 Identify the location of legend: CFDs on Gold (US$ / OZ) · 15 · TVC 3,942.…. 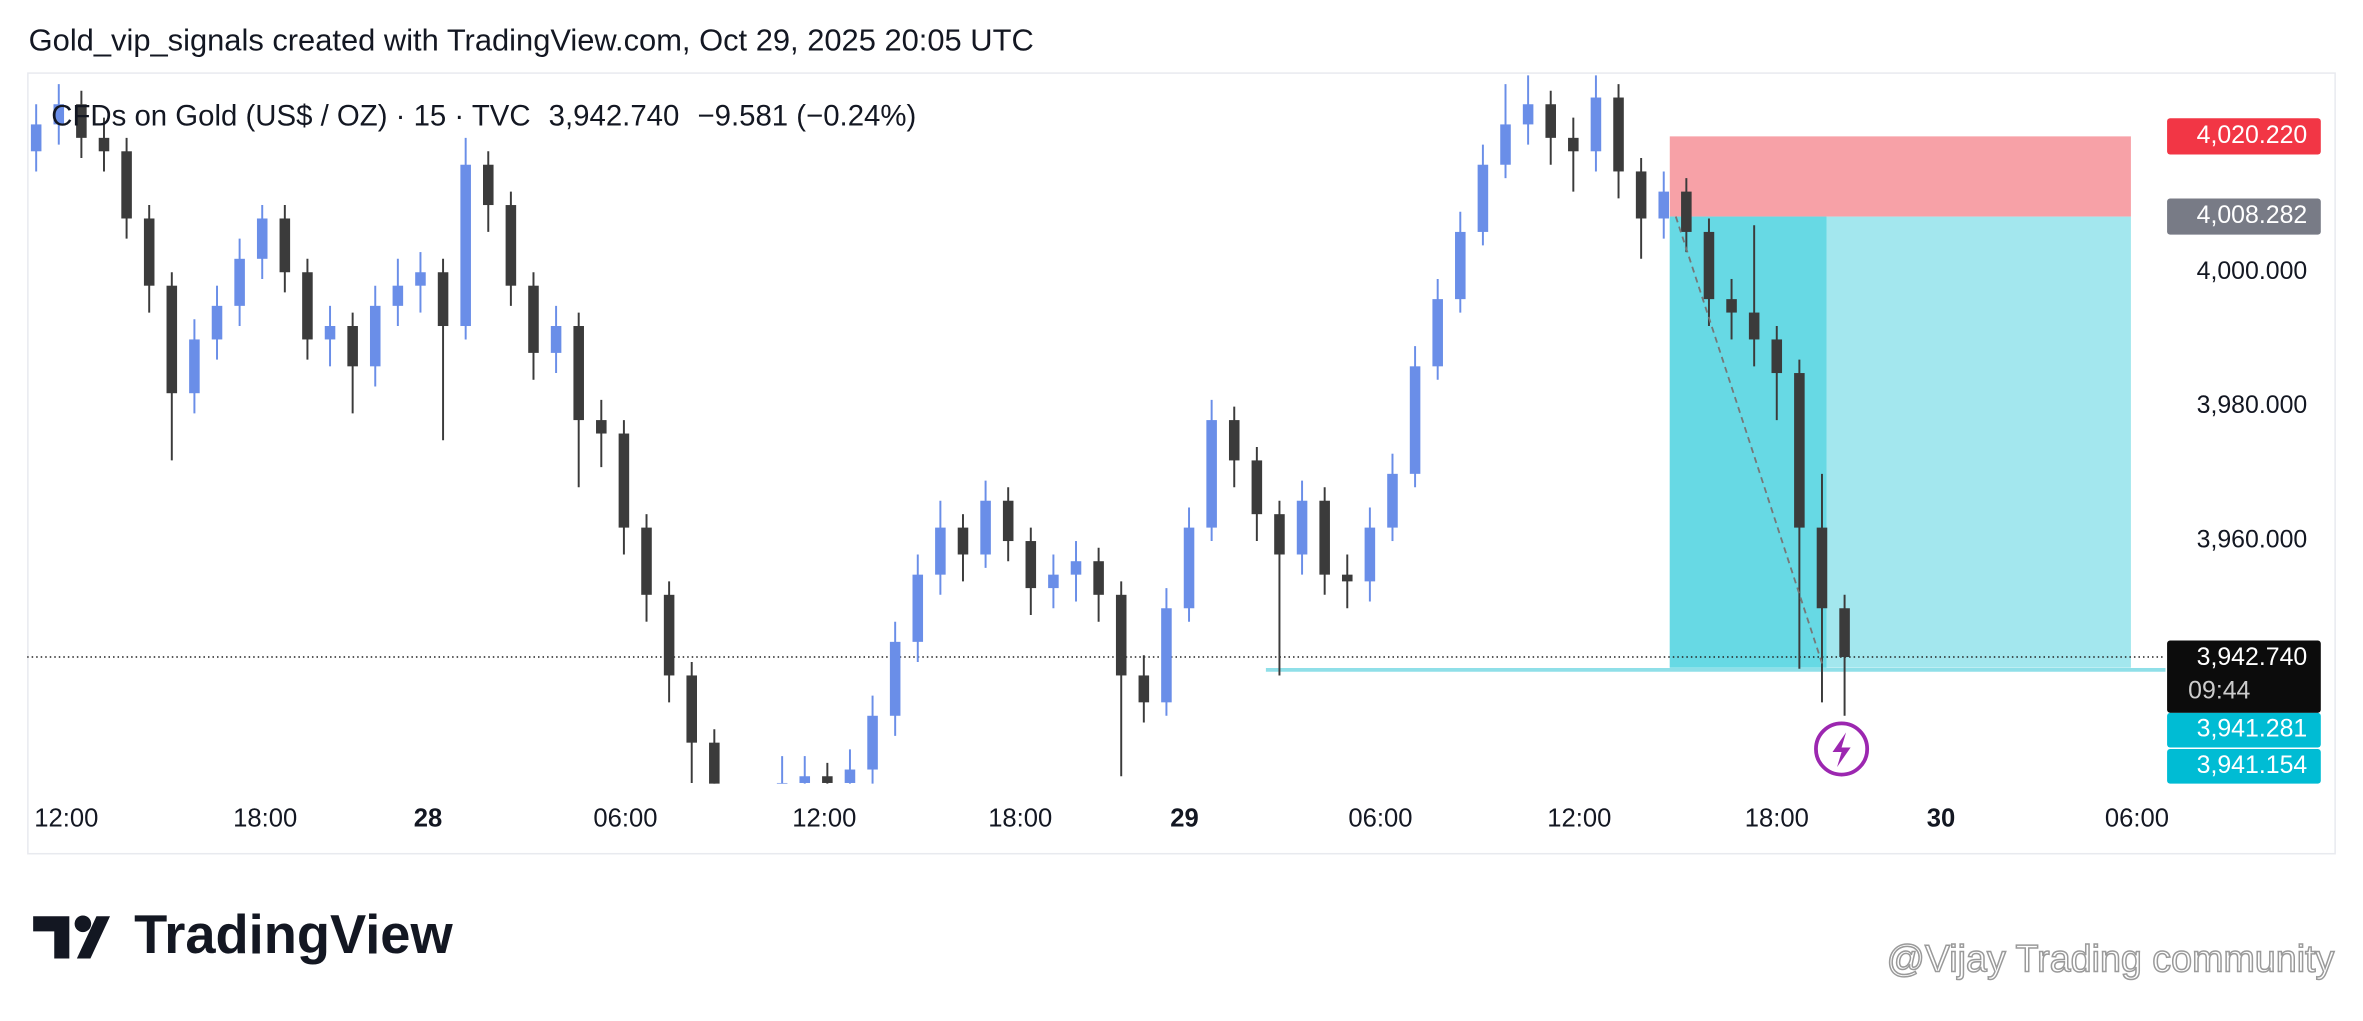
(483, 115).